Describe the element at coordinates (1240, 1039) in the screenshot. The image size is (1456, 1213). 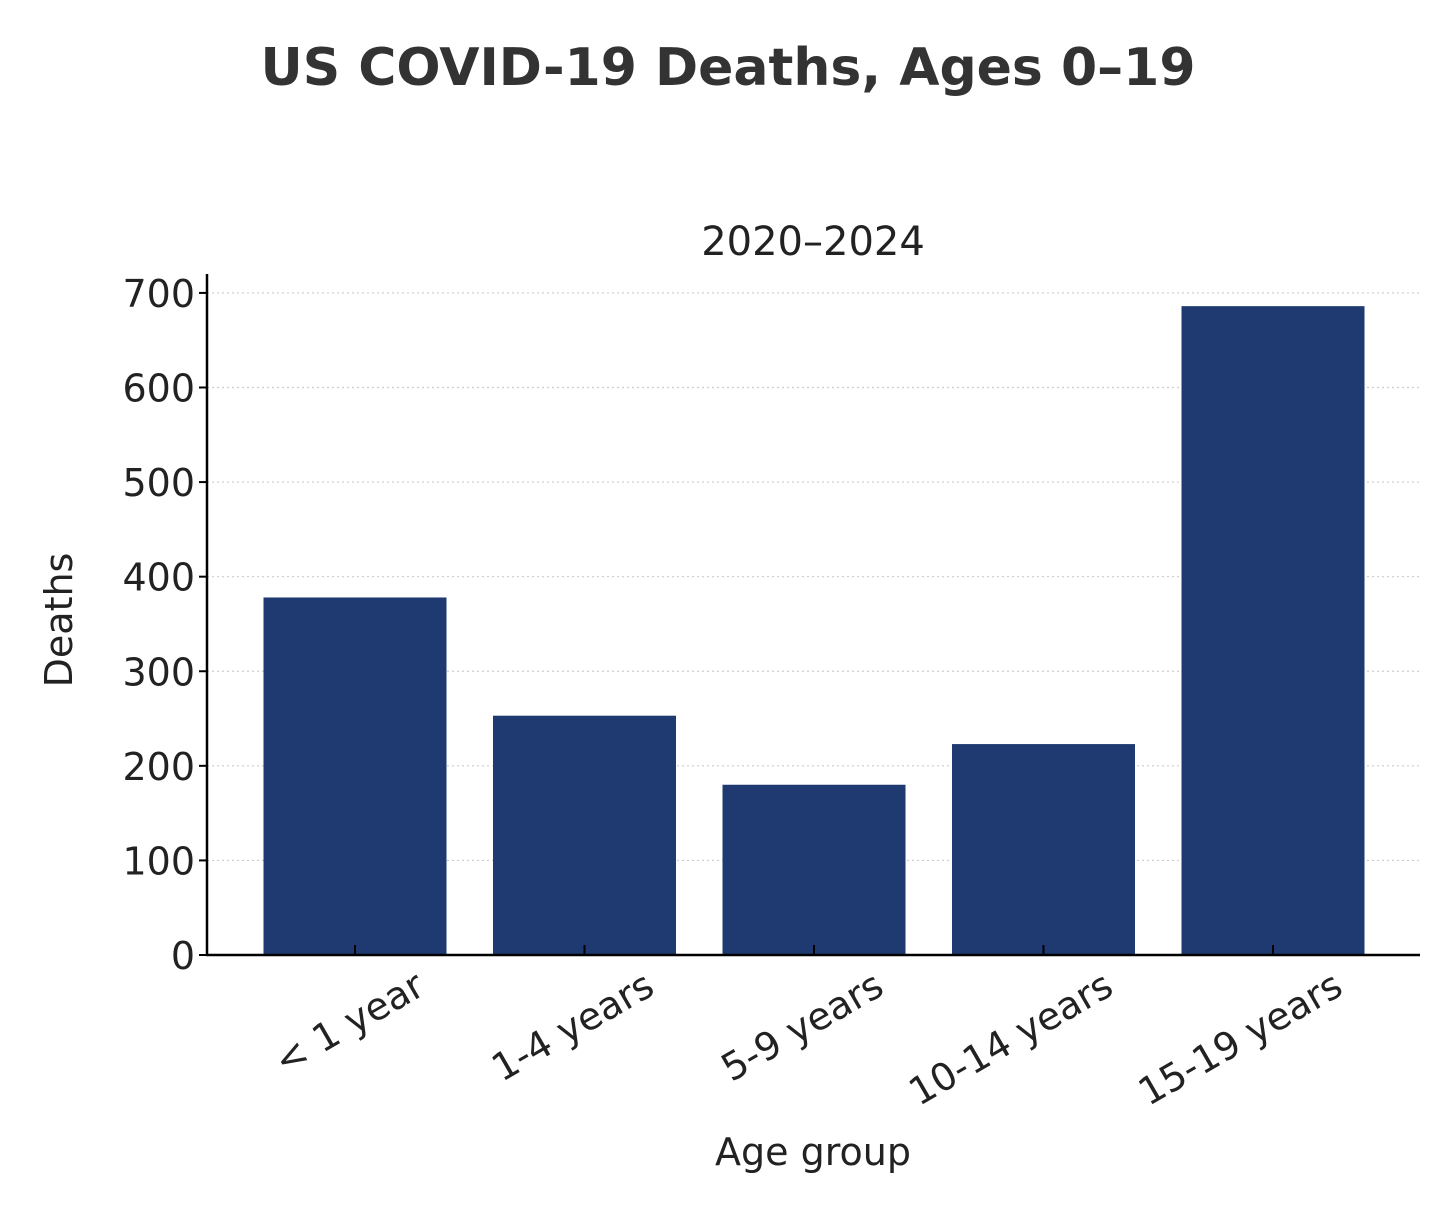
I see `x-tick-label: 15-19 years` at that location.